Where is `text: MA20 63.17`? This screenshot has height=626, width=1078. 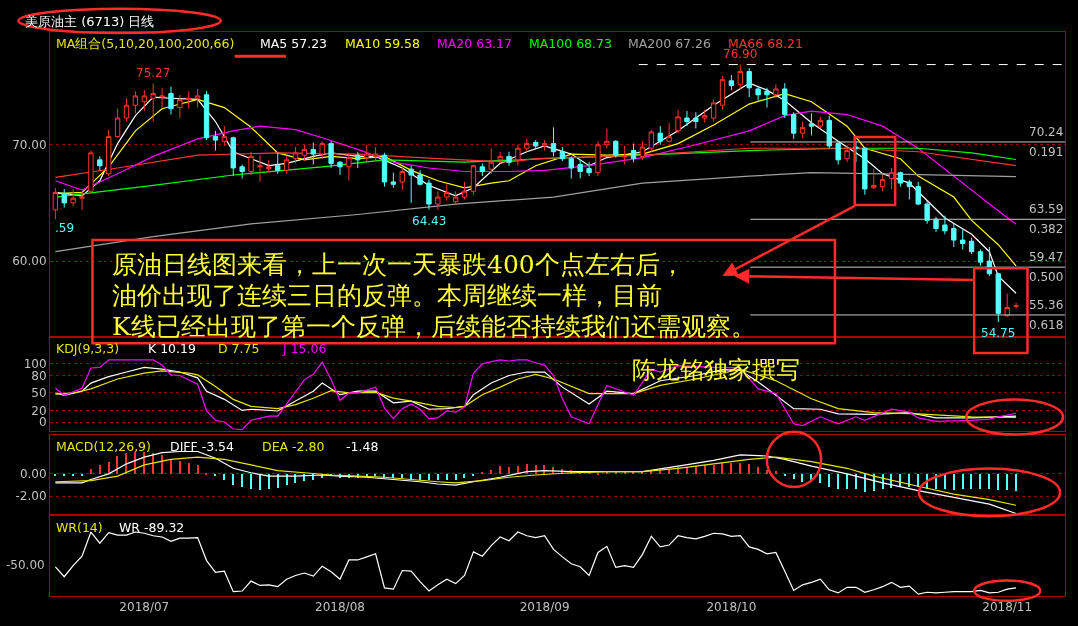 text: MA20 63.17 is located at coordinates (474, 43).